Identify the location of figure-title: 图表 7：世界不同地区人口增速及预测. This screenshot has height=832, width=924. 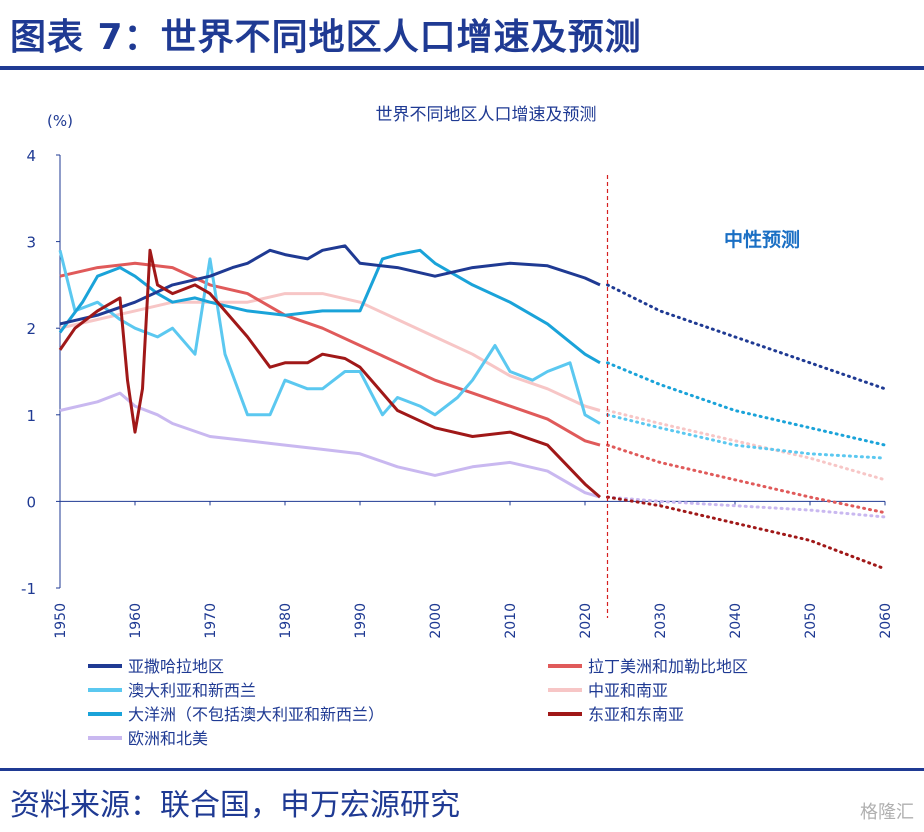
(326, 37).